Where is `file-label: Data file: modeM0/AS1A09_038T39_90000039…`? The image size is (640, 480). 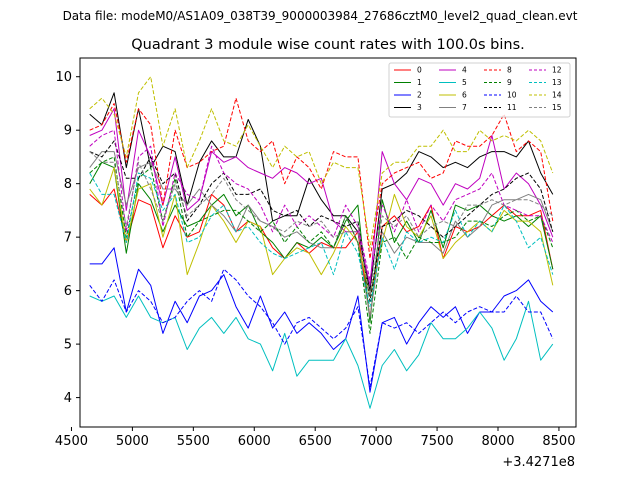
file-label: Data file: modeM0/AS1A09_038T39_90000039… is located at coordinates (320, 16).